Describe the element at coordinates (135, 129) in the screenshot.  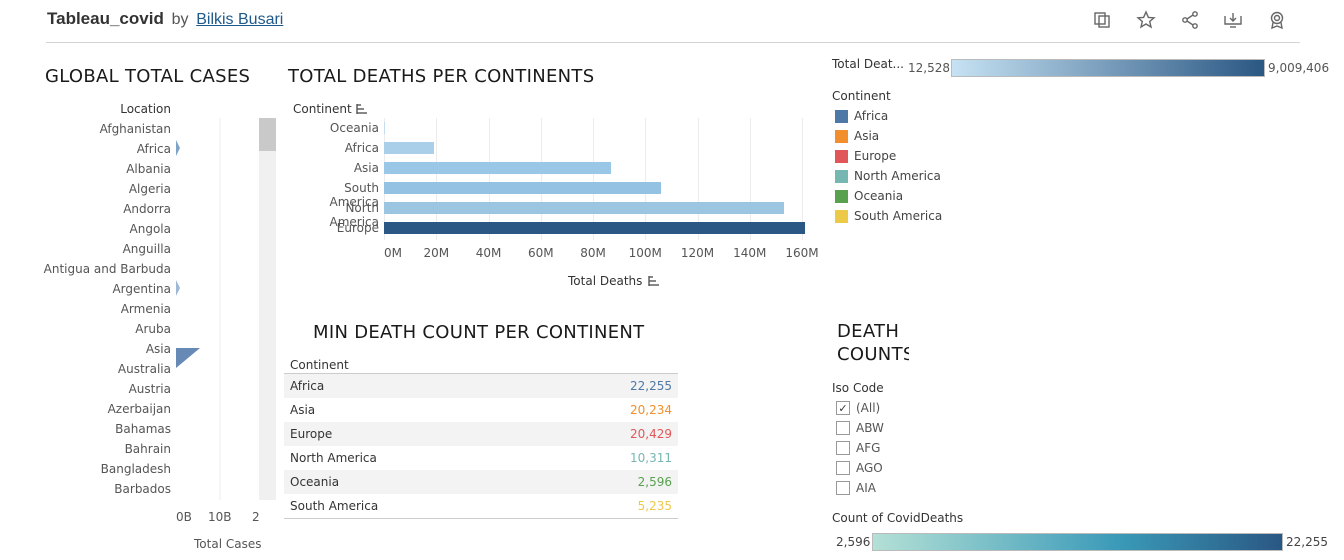
I see `location-label: Afghanistan` at that location.